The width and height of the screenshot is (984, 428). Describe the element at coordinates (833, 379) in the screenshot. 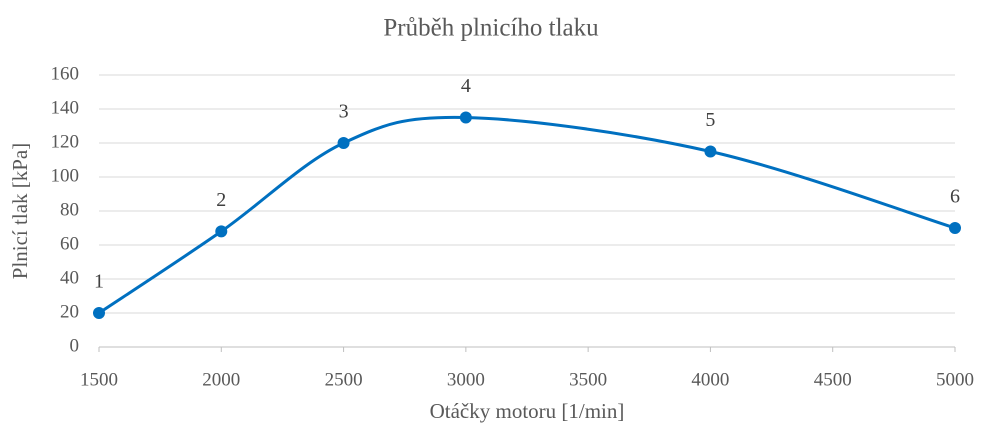

I see `x-tick-label: 4500` at that location.